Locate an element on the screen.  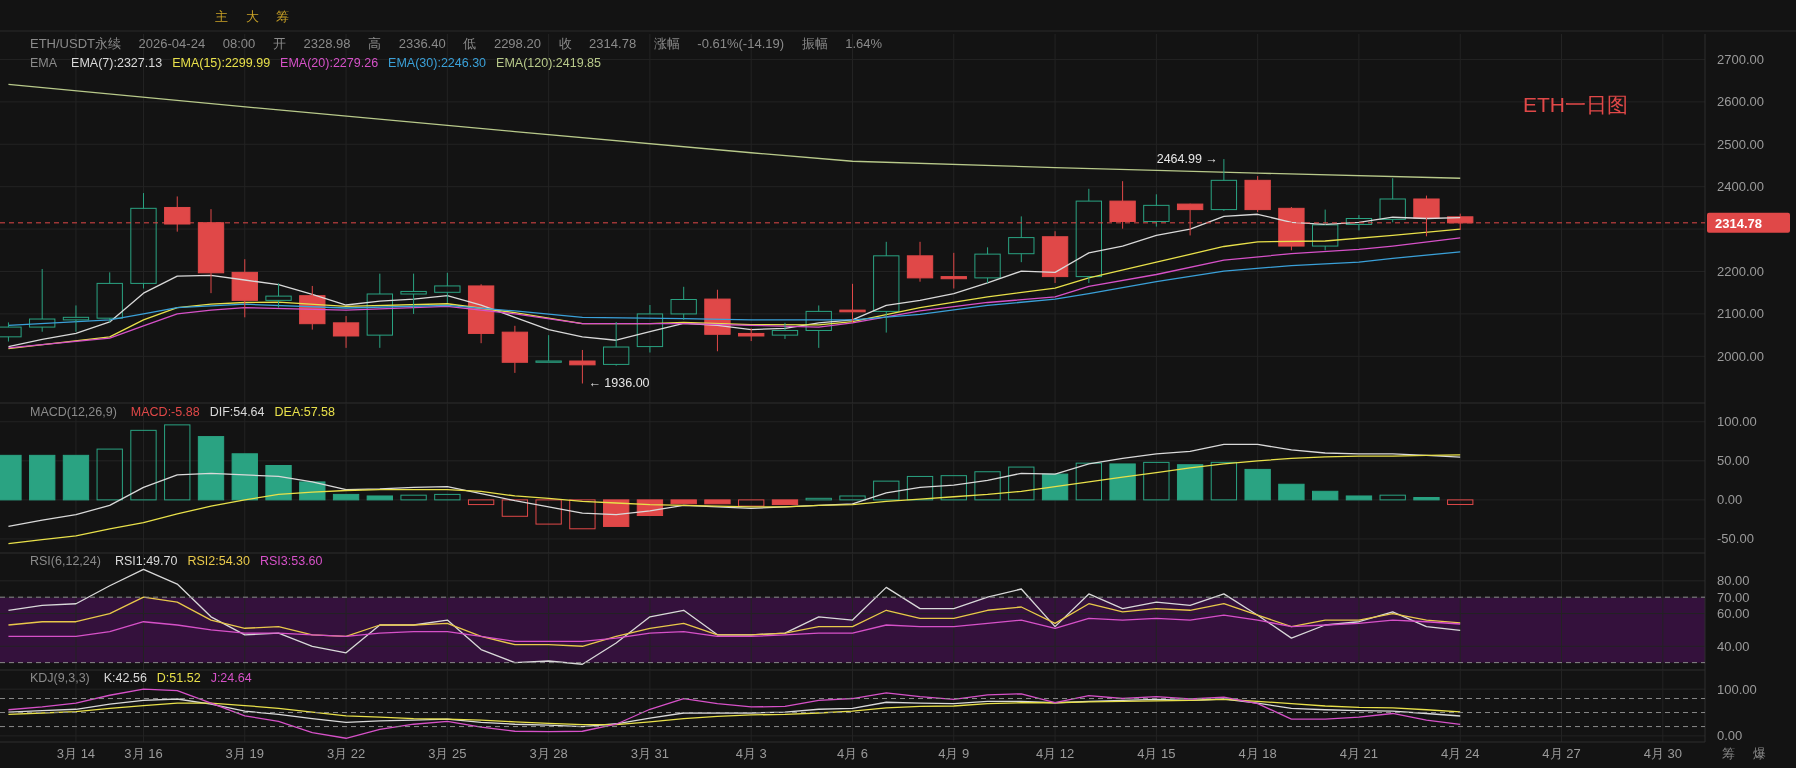
x-tick-label: 3月 31 is located at coordinates (650, 753).